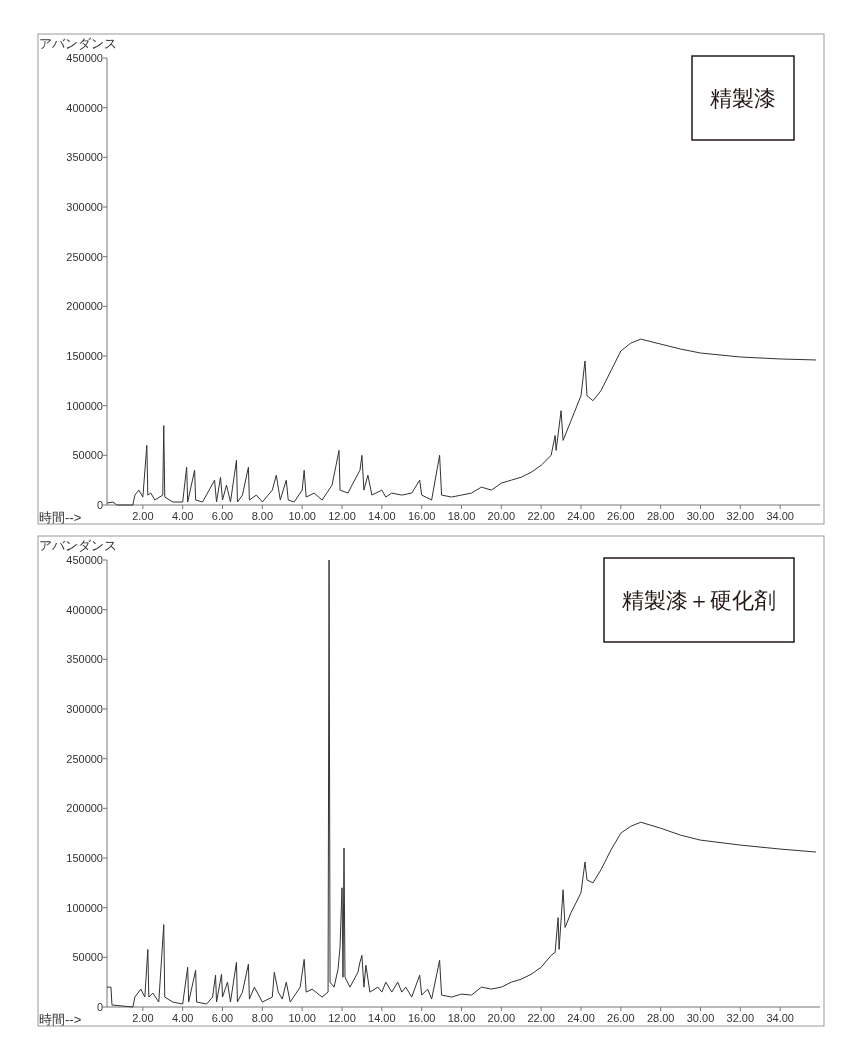  Describe the element at coordinates (699, 600) in the screenshot. I see `annotation: 精製漆＋硬化剤` at that location.